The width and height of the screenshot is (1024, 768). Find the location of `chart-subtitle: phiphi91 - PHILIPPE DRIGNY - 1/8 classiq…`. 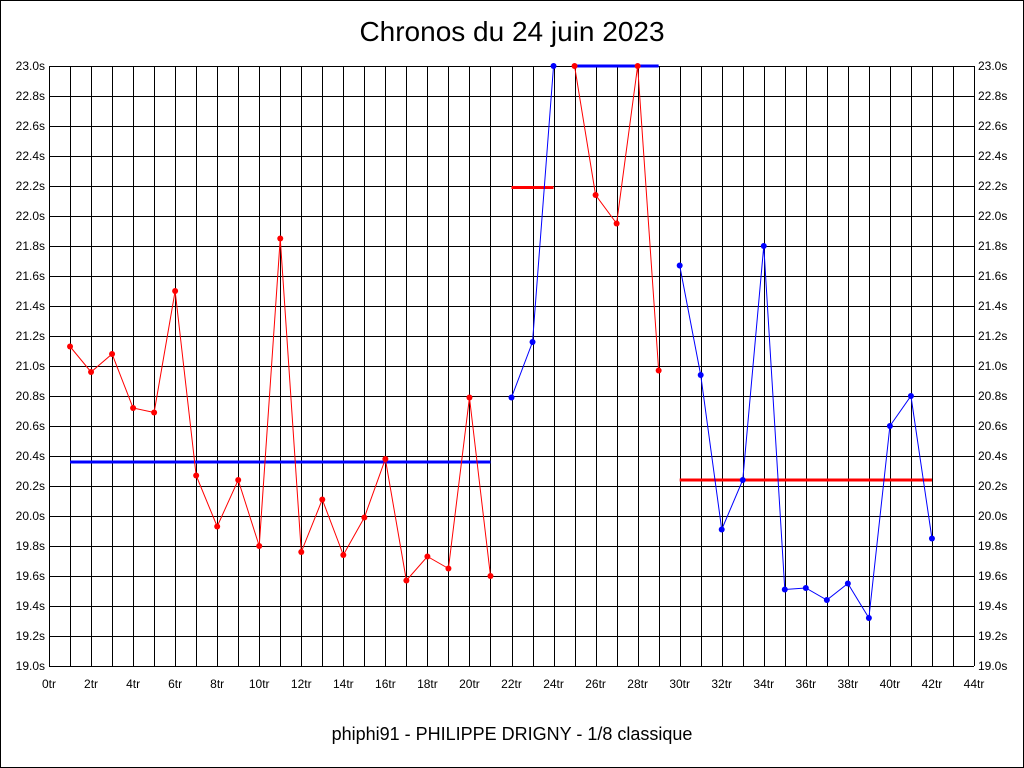

chart-subtitle: phiphi91 - PHILIPPE DRIGNY - 1/8 classiq… is located at coordinates (512, 734).